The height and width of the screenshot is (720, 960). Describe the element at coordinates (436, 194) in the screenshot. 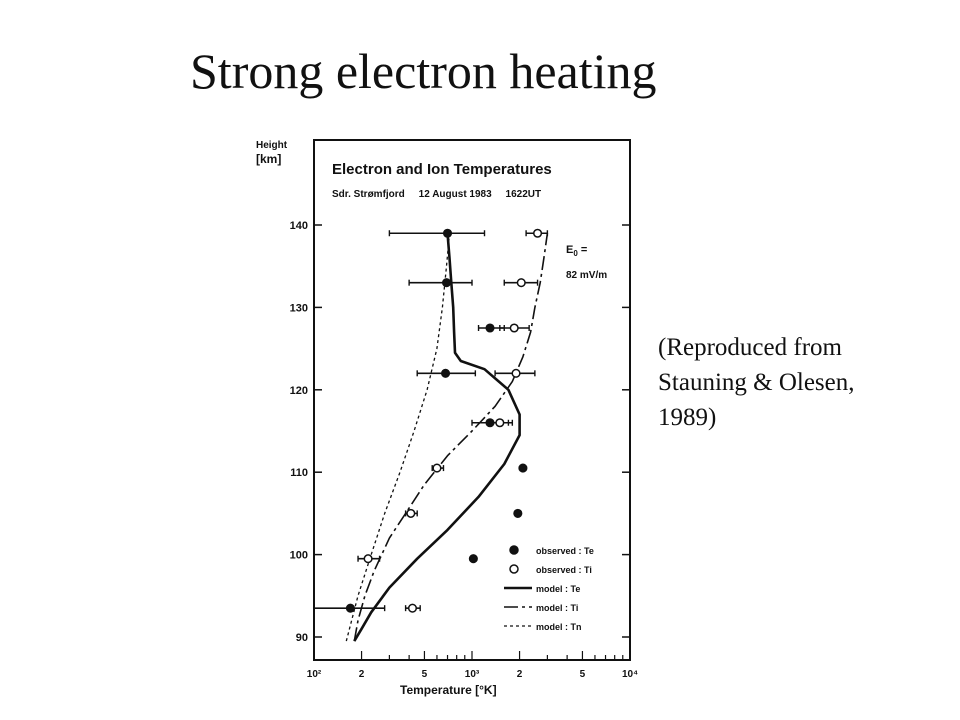

I see `chart-subtitle: Sdr. Strømfjord 12 August 1983 1622UT` at that location.